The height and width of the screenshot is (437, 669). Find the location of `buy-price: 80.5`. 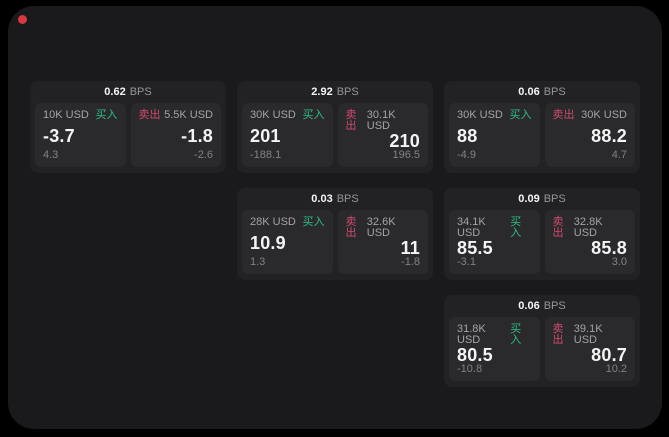

buy-price: 80.5 is located at coordinates (475, 355).